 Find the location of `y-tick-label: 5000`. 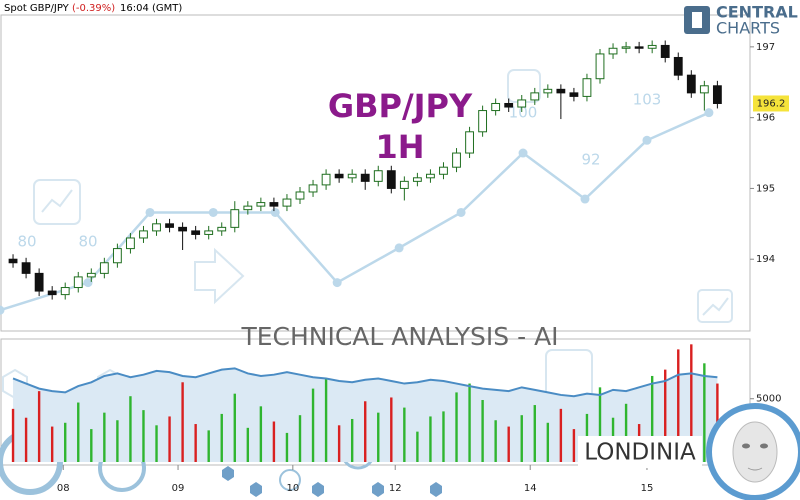

y-tick-label: 5000 is located at coordinates (768, 399).